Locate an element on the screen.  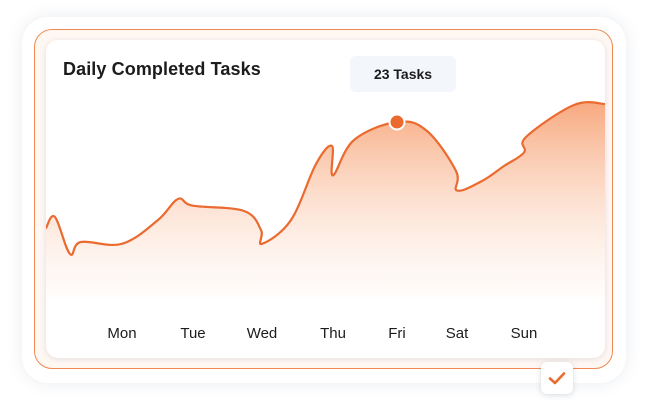
x-tick-label: Thu is located at coordinates (333, 333).